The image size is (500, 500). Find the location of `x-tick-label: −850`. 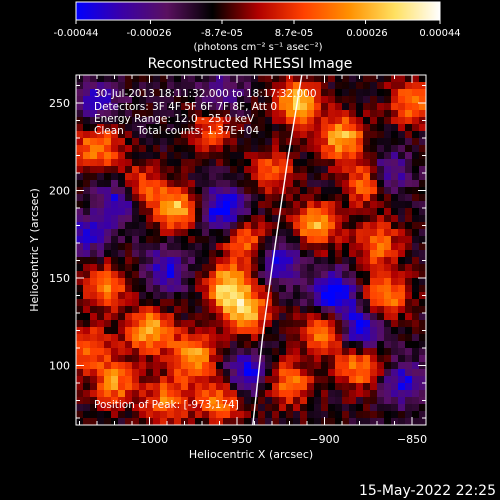

x-tick-label: −850 is located at coordinates (412, 439).